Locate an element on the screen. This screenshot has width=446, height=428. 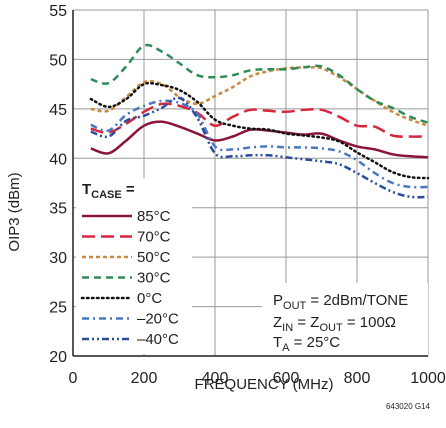
figure-code: 643020 G14 is located at coordinates (408, 406).